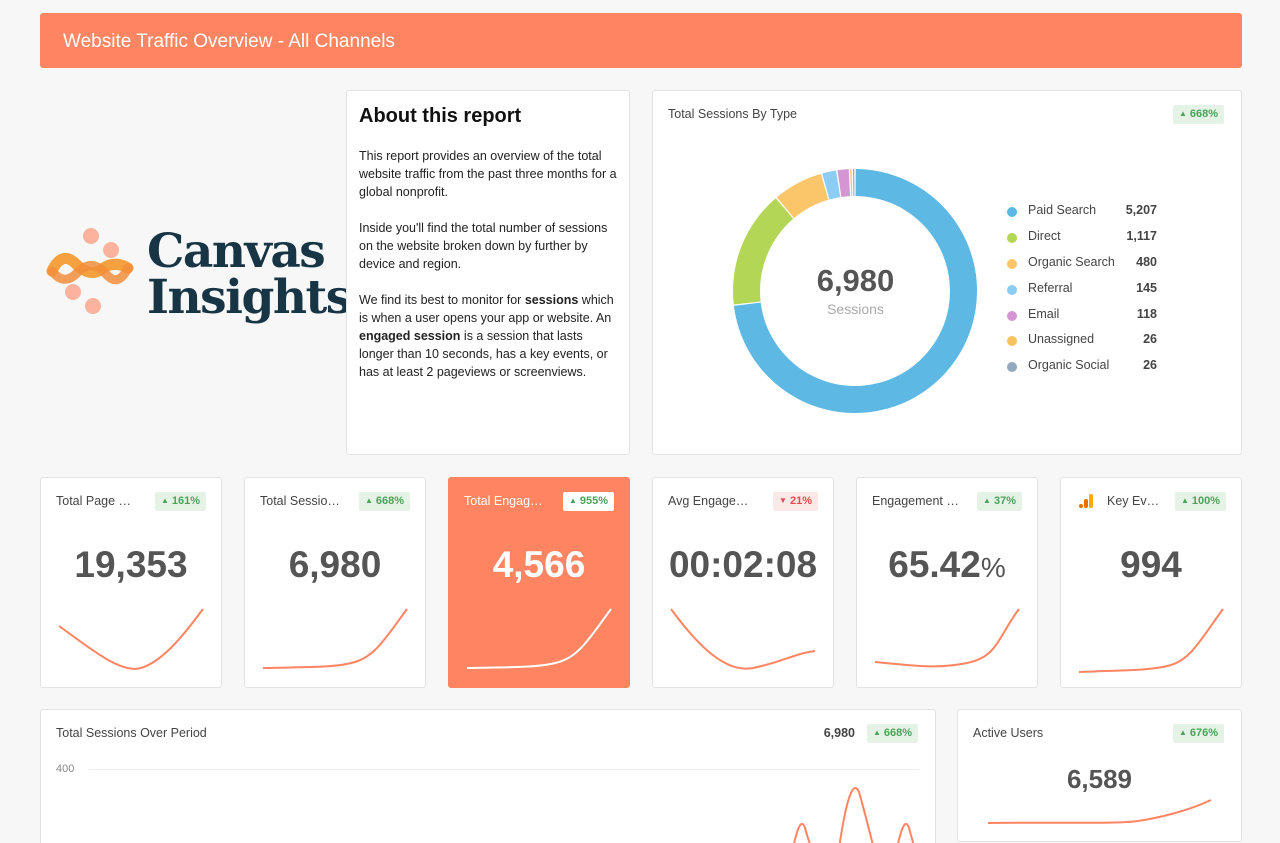 The height and width of the screenshot is (843, 1280). Describe the element at coordinates (1150, 339) in the screenshot. I see `legend-value: 26` at that location.